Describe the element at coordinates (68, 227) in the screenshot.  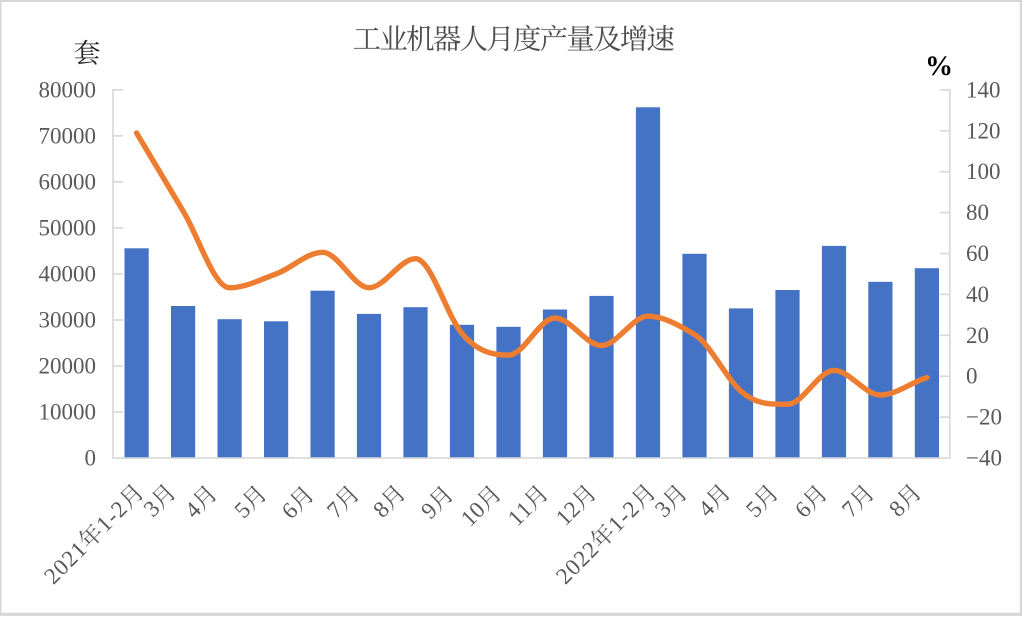
I see `svg-text: 50000` at that location.